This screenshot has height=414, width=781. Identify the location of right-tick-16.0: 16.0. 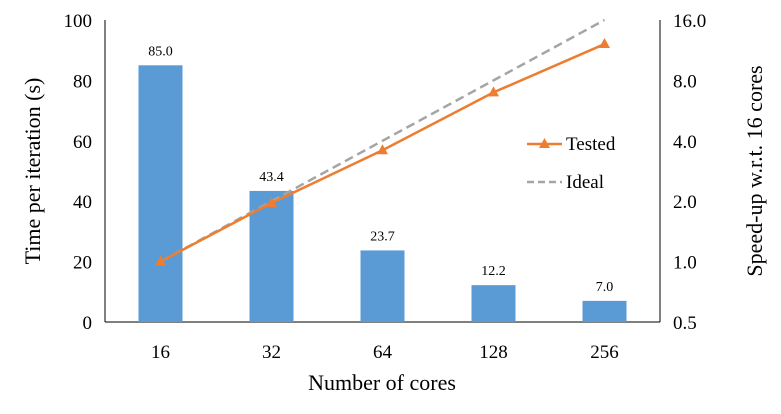
(689, 21).